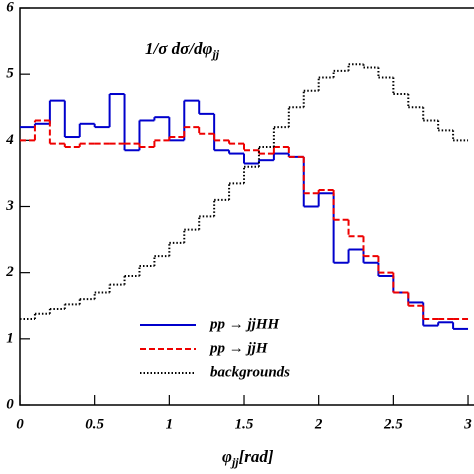 Image resolution: width=474 pixels, height=474 pixels. I want to click on x-label-sub: jj, so click(234, 462).